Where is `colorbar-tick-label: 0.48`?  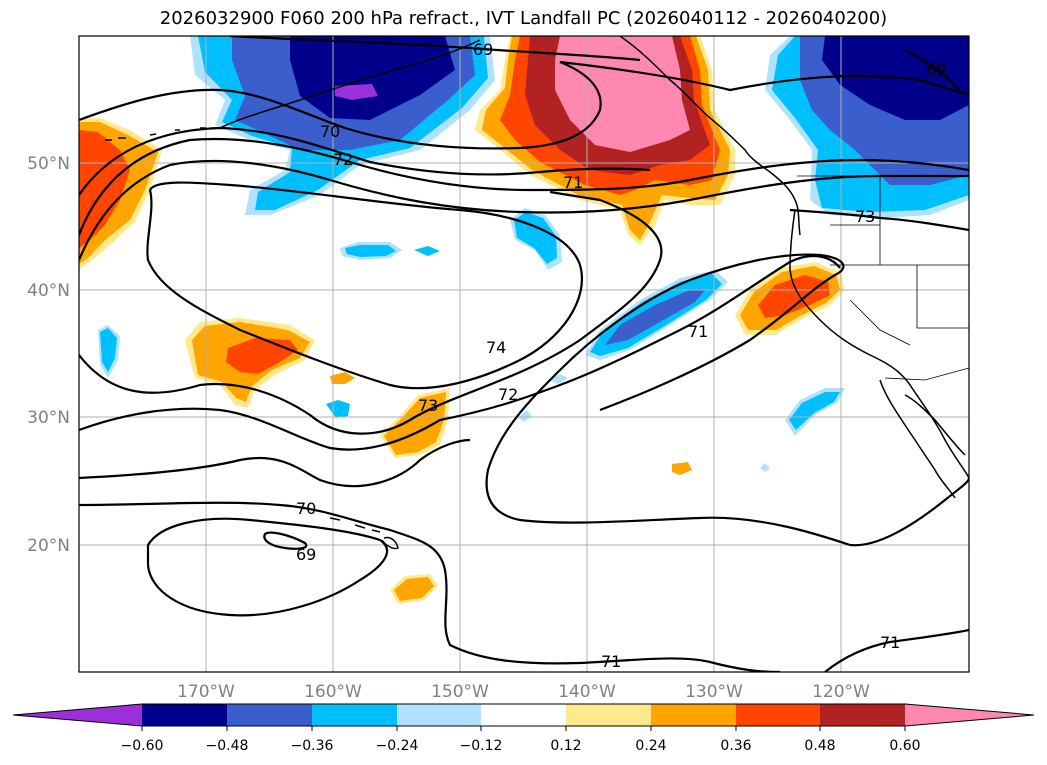
colorbar-tick-label: 0.48 is located at coordinates (819, 746).